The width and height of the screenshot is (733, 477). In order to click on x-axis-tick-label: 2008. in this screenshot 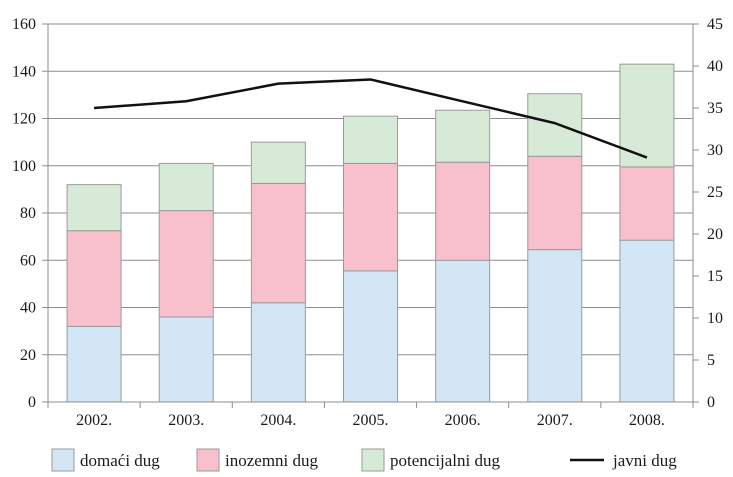, I will do `click(647, 420)`.